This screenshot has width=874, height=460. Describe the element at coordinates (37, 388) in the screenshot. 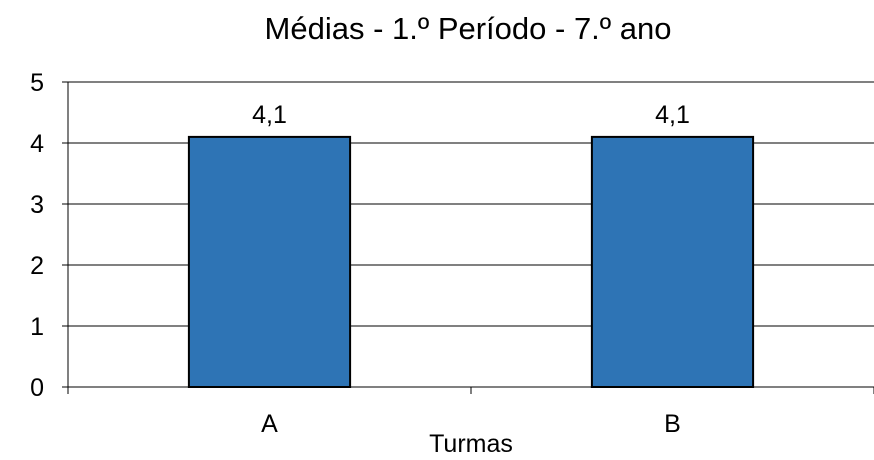

I see `y-tick-label: 0` at that location.